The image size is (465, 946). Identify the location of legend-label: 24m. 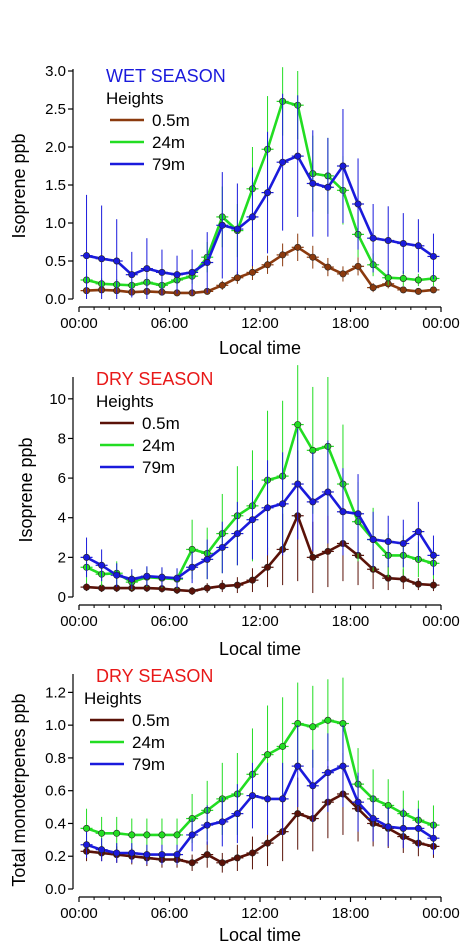
(168, 142).